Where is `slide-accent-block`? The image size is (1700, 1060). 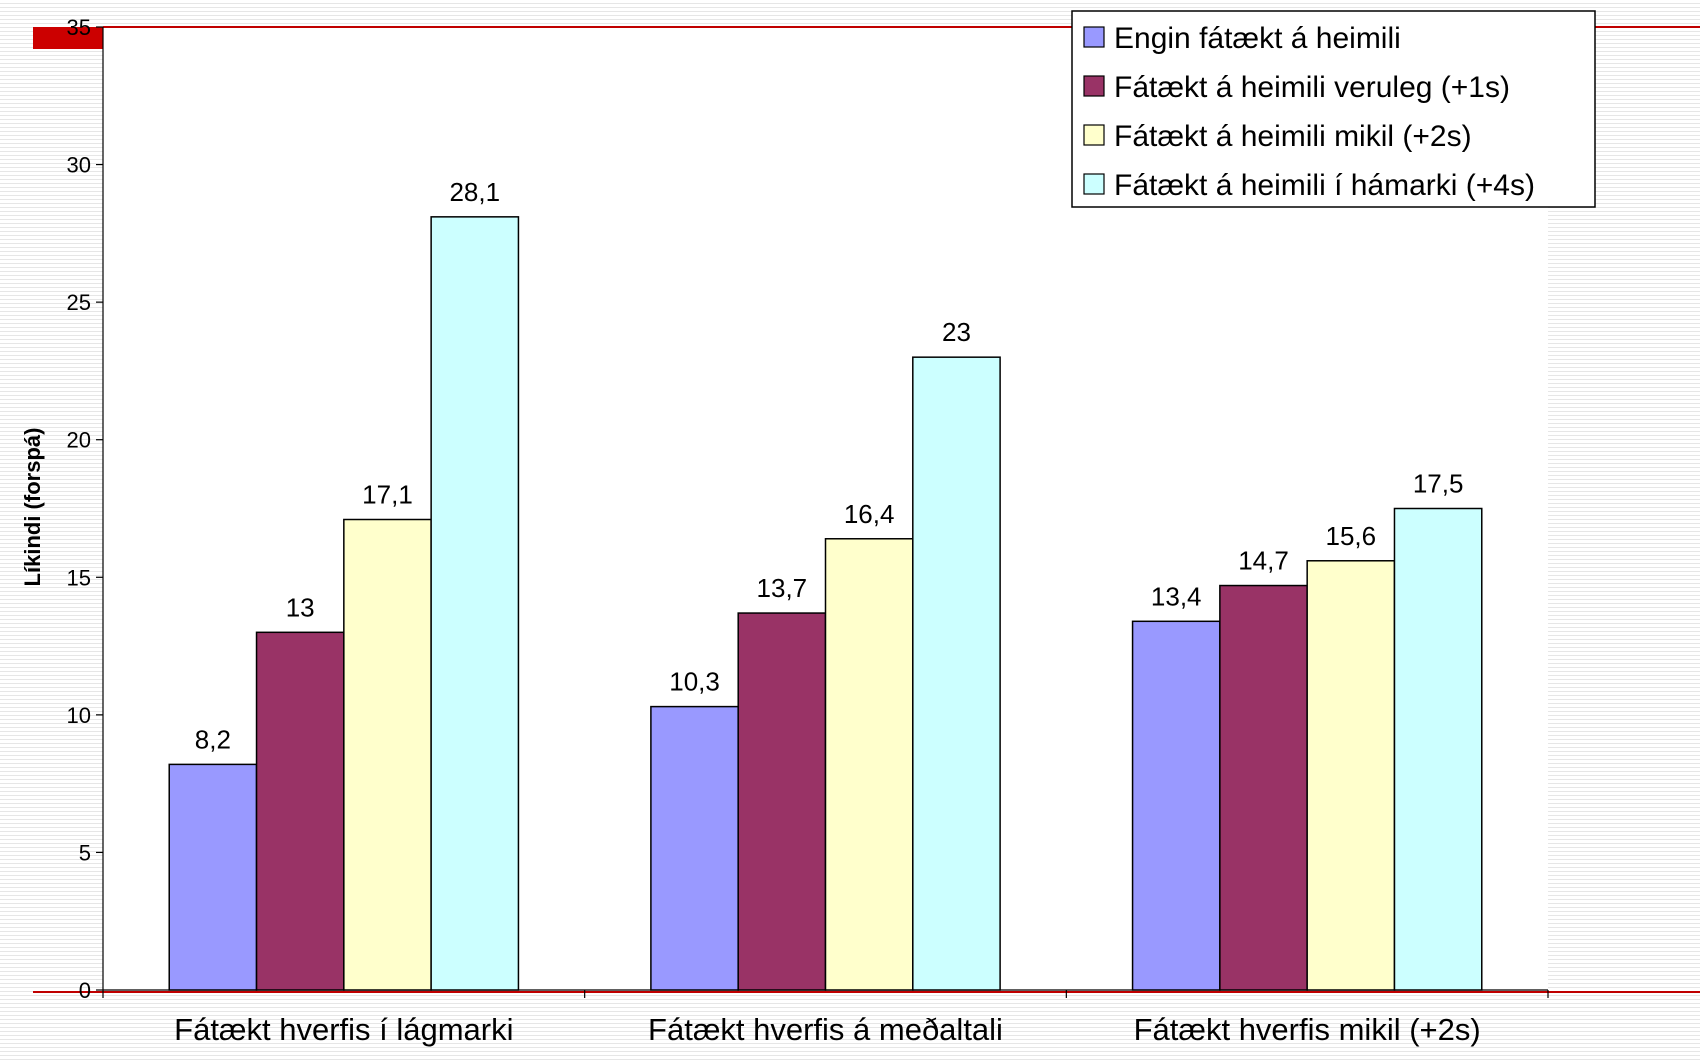 slide-accent-block is located at coordinates (68, 38).